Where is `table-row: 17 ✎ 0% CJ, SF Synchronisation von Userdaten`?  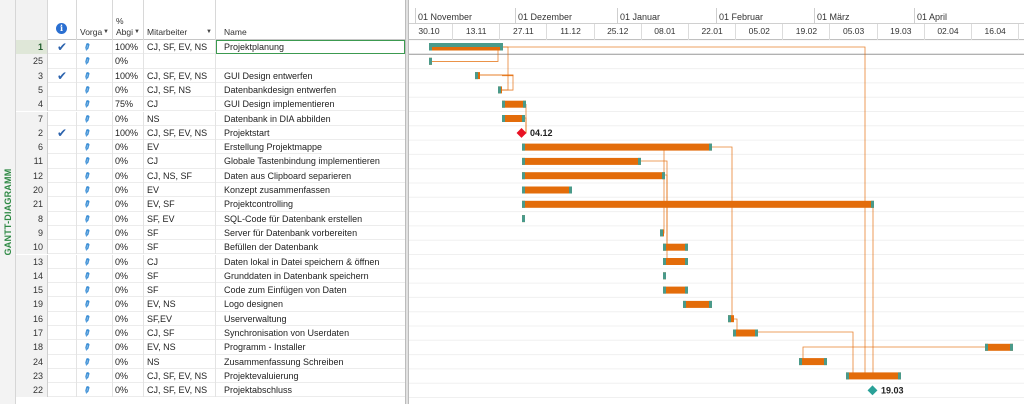
table-row: 17 ✎ 0% CJ, SF Synchronisation von Userdaten is located at coordinates (210, 333).